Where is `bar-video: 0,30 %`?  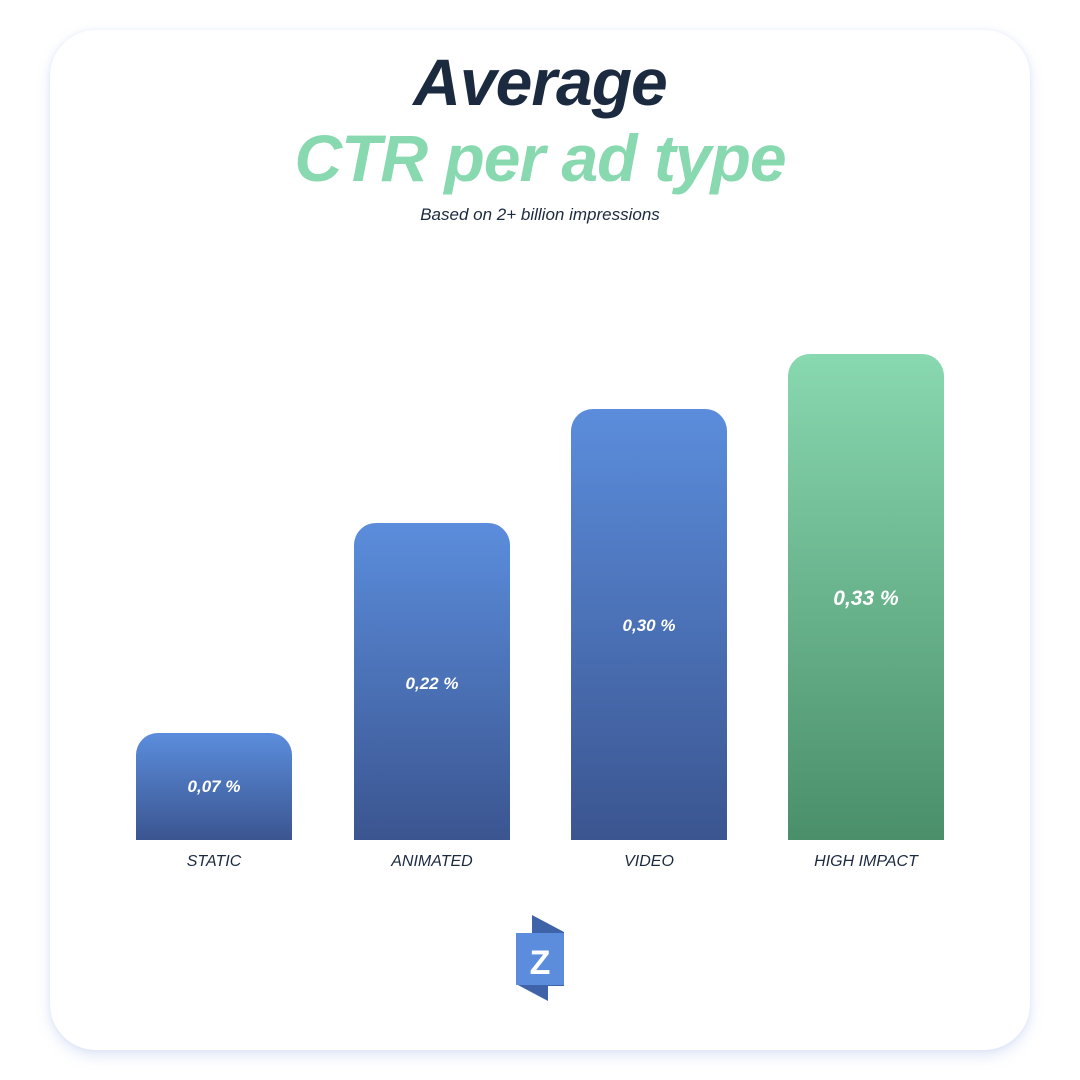
bar-video: 0,30 % is located at coordinates (649, 624).